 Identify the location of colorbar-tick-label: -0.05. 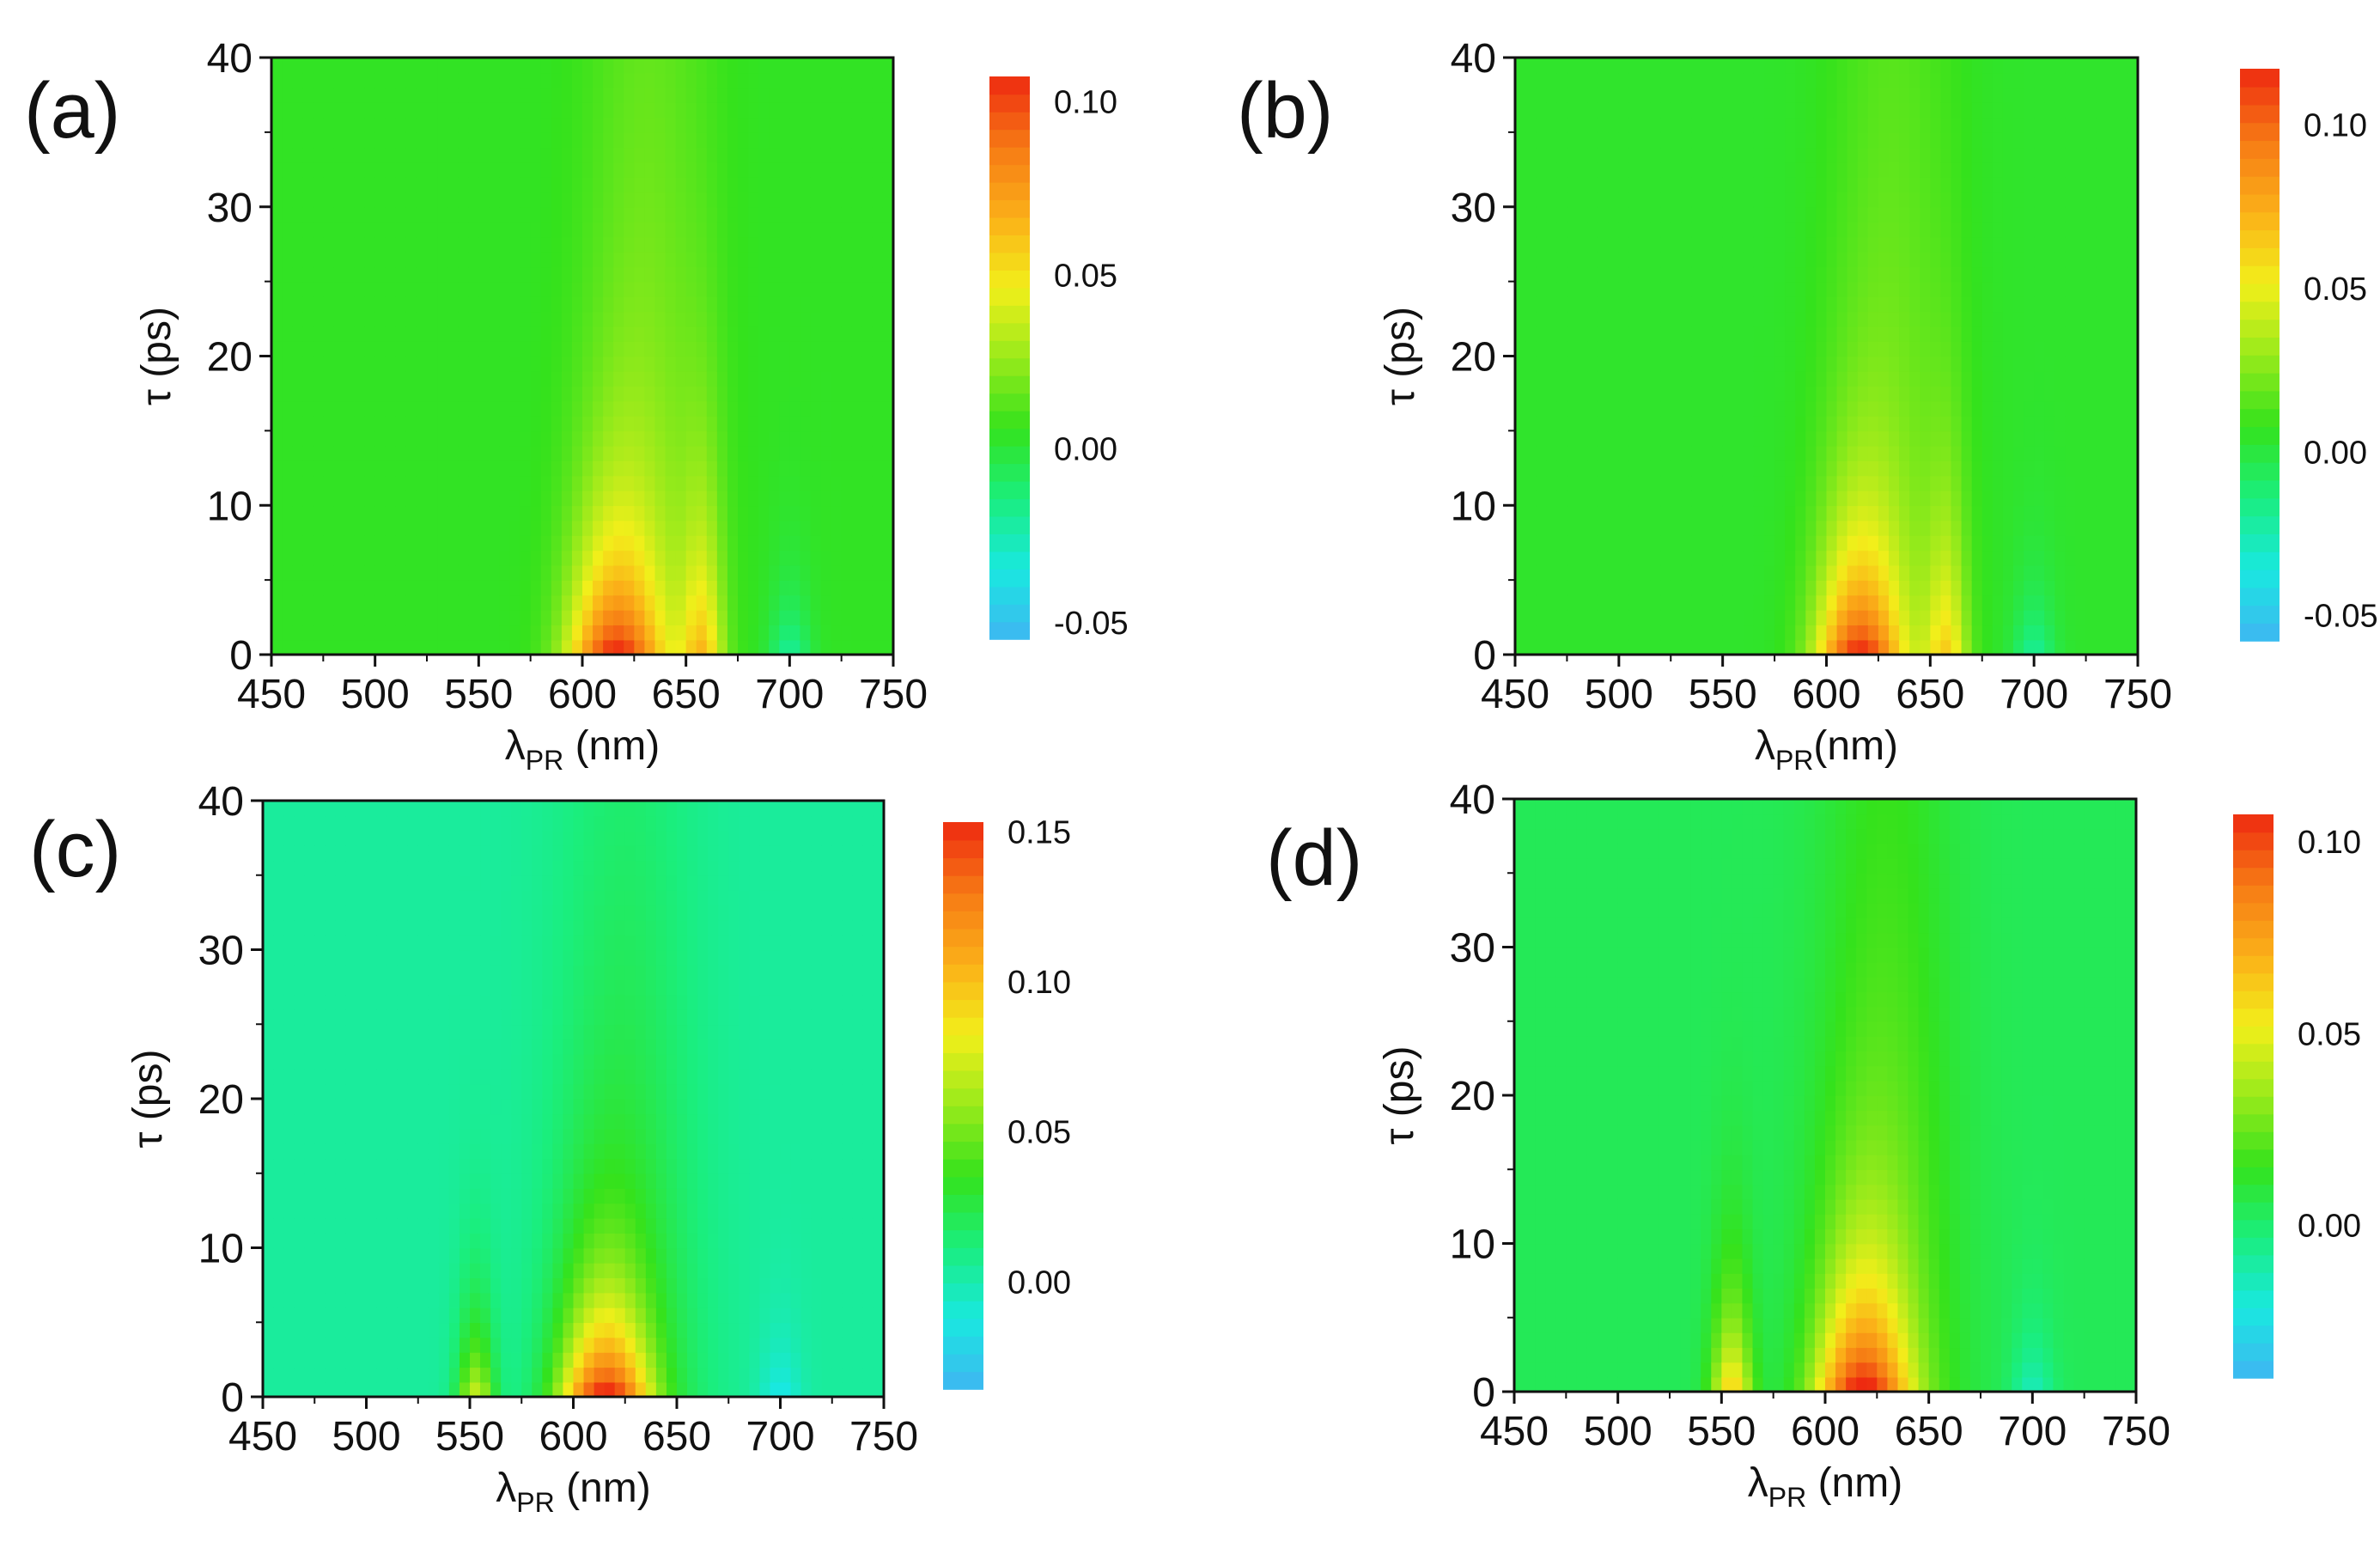
(1092, 624).